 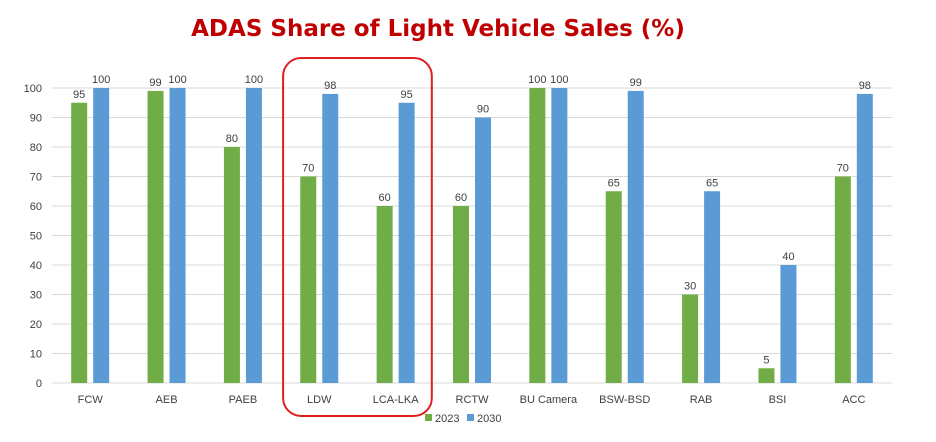 What do you see at coordinates (537, 235) in the screenshot?
I see `bar-2023-bu-camera` at bounding box center [537, 235].